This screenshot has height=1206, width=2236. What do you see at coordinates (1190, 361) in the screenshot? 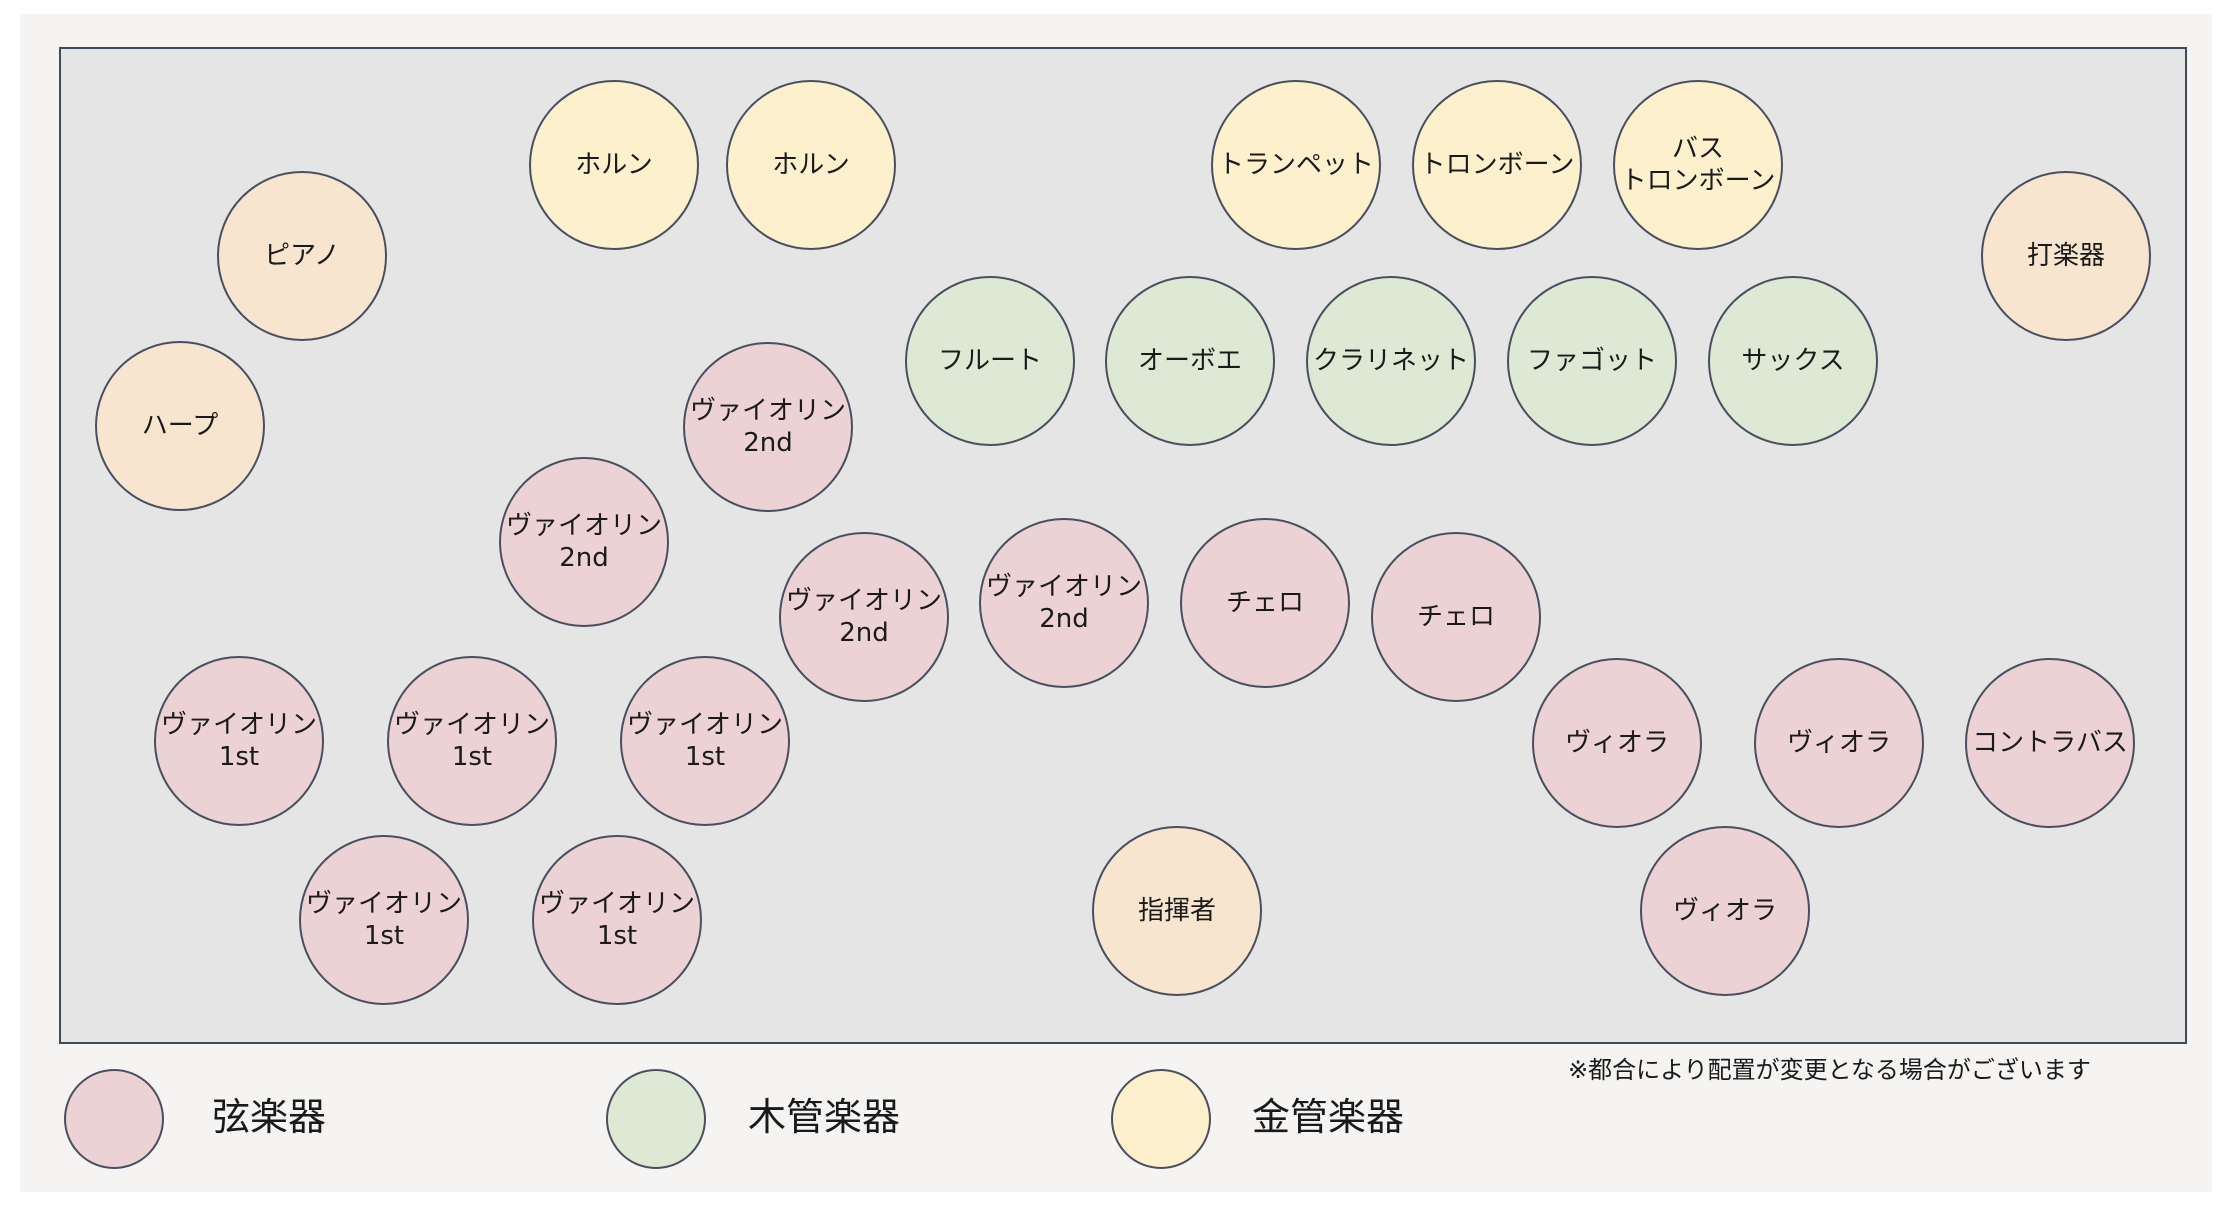
I see `seat-woodwinds: オーボエ` at bounding box center [1190, 361].